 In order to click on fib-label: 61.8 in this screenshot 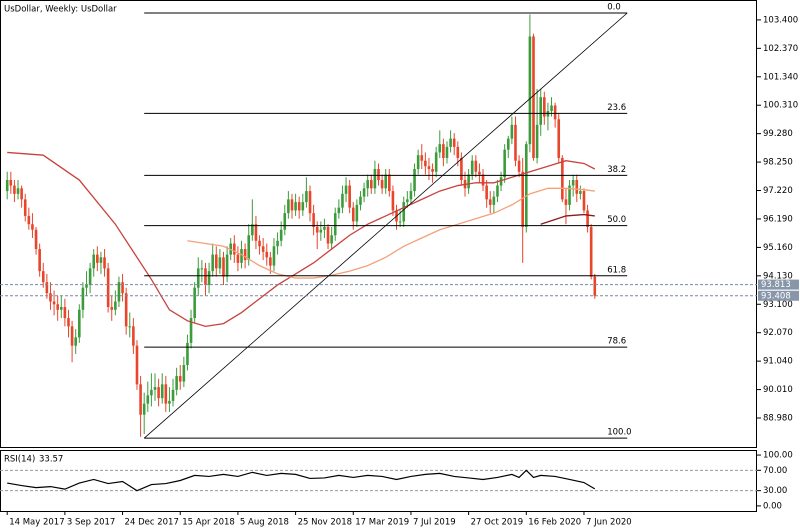, I will do `click(616, 270)`.